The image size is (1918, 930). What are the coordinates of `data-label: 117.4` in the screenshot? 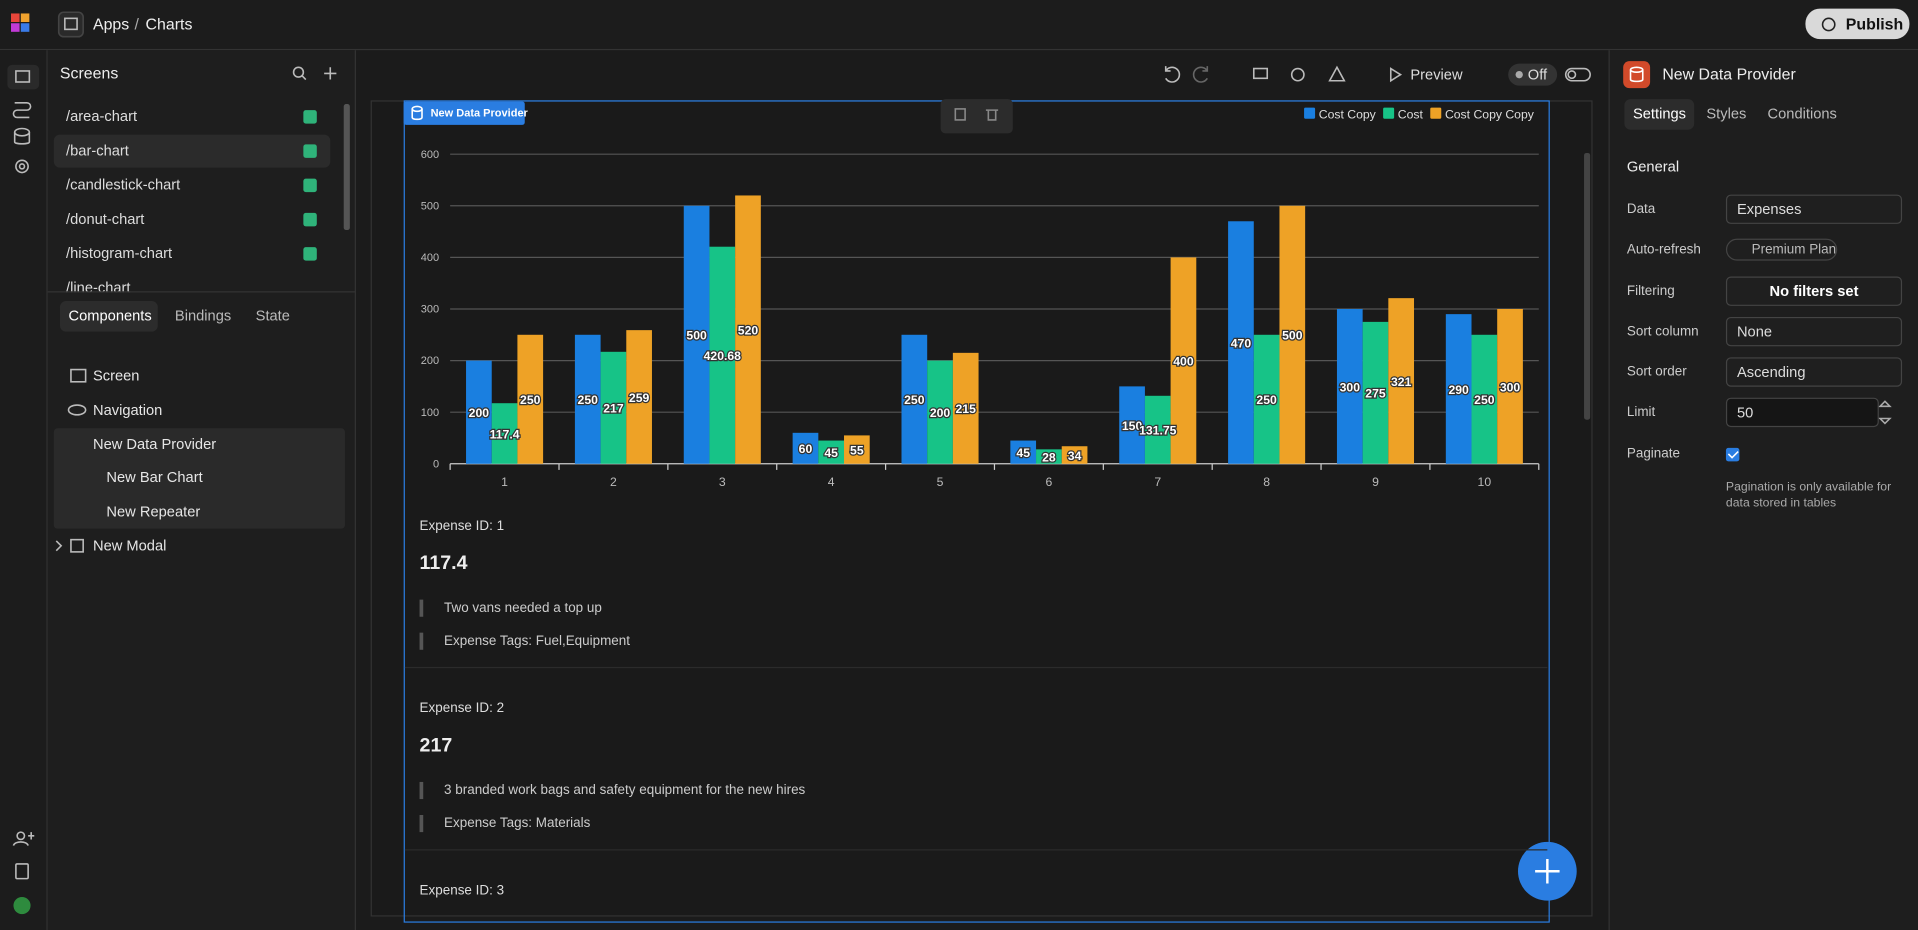 It's located at (505, 434).